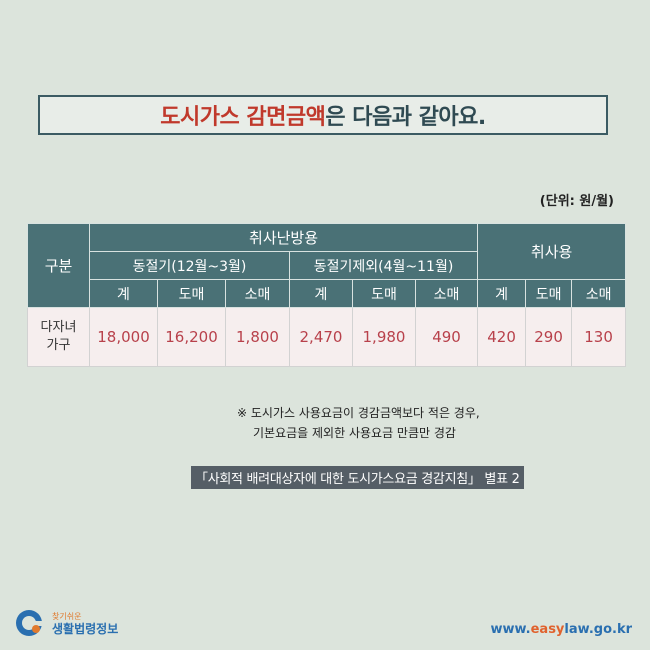 The image size is (650, 650). I want to click on logo-small-text: 찾기쉬운, so click(67, 616).